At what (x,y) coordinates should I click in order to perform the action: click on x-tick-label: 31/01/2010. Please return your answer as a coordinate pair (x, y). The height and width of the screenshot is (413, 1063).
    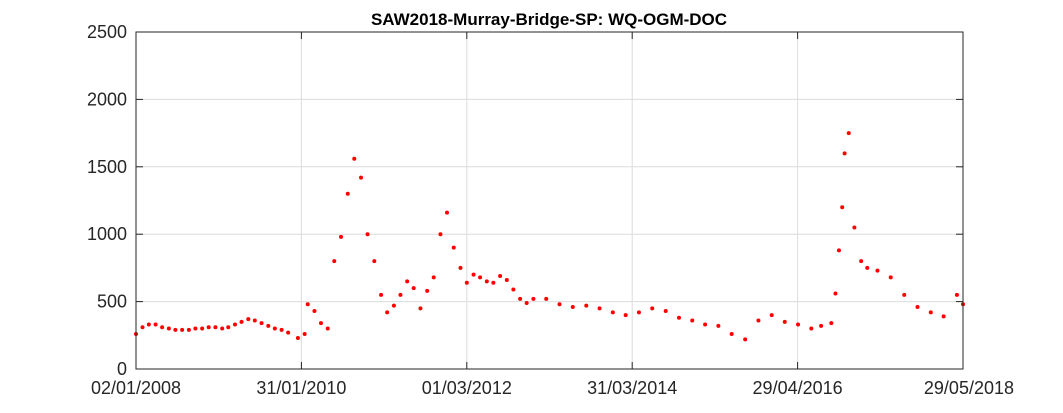
    Looking at the image, I should click on (301, 388).